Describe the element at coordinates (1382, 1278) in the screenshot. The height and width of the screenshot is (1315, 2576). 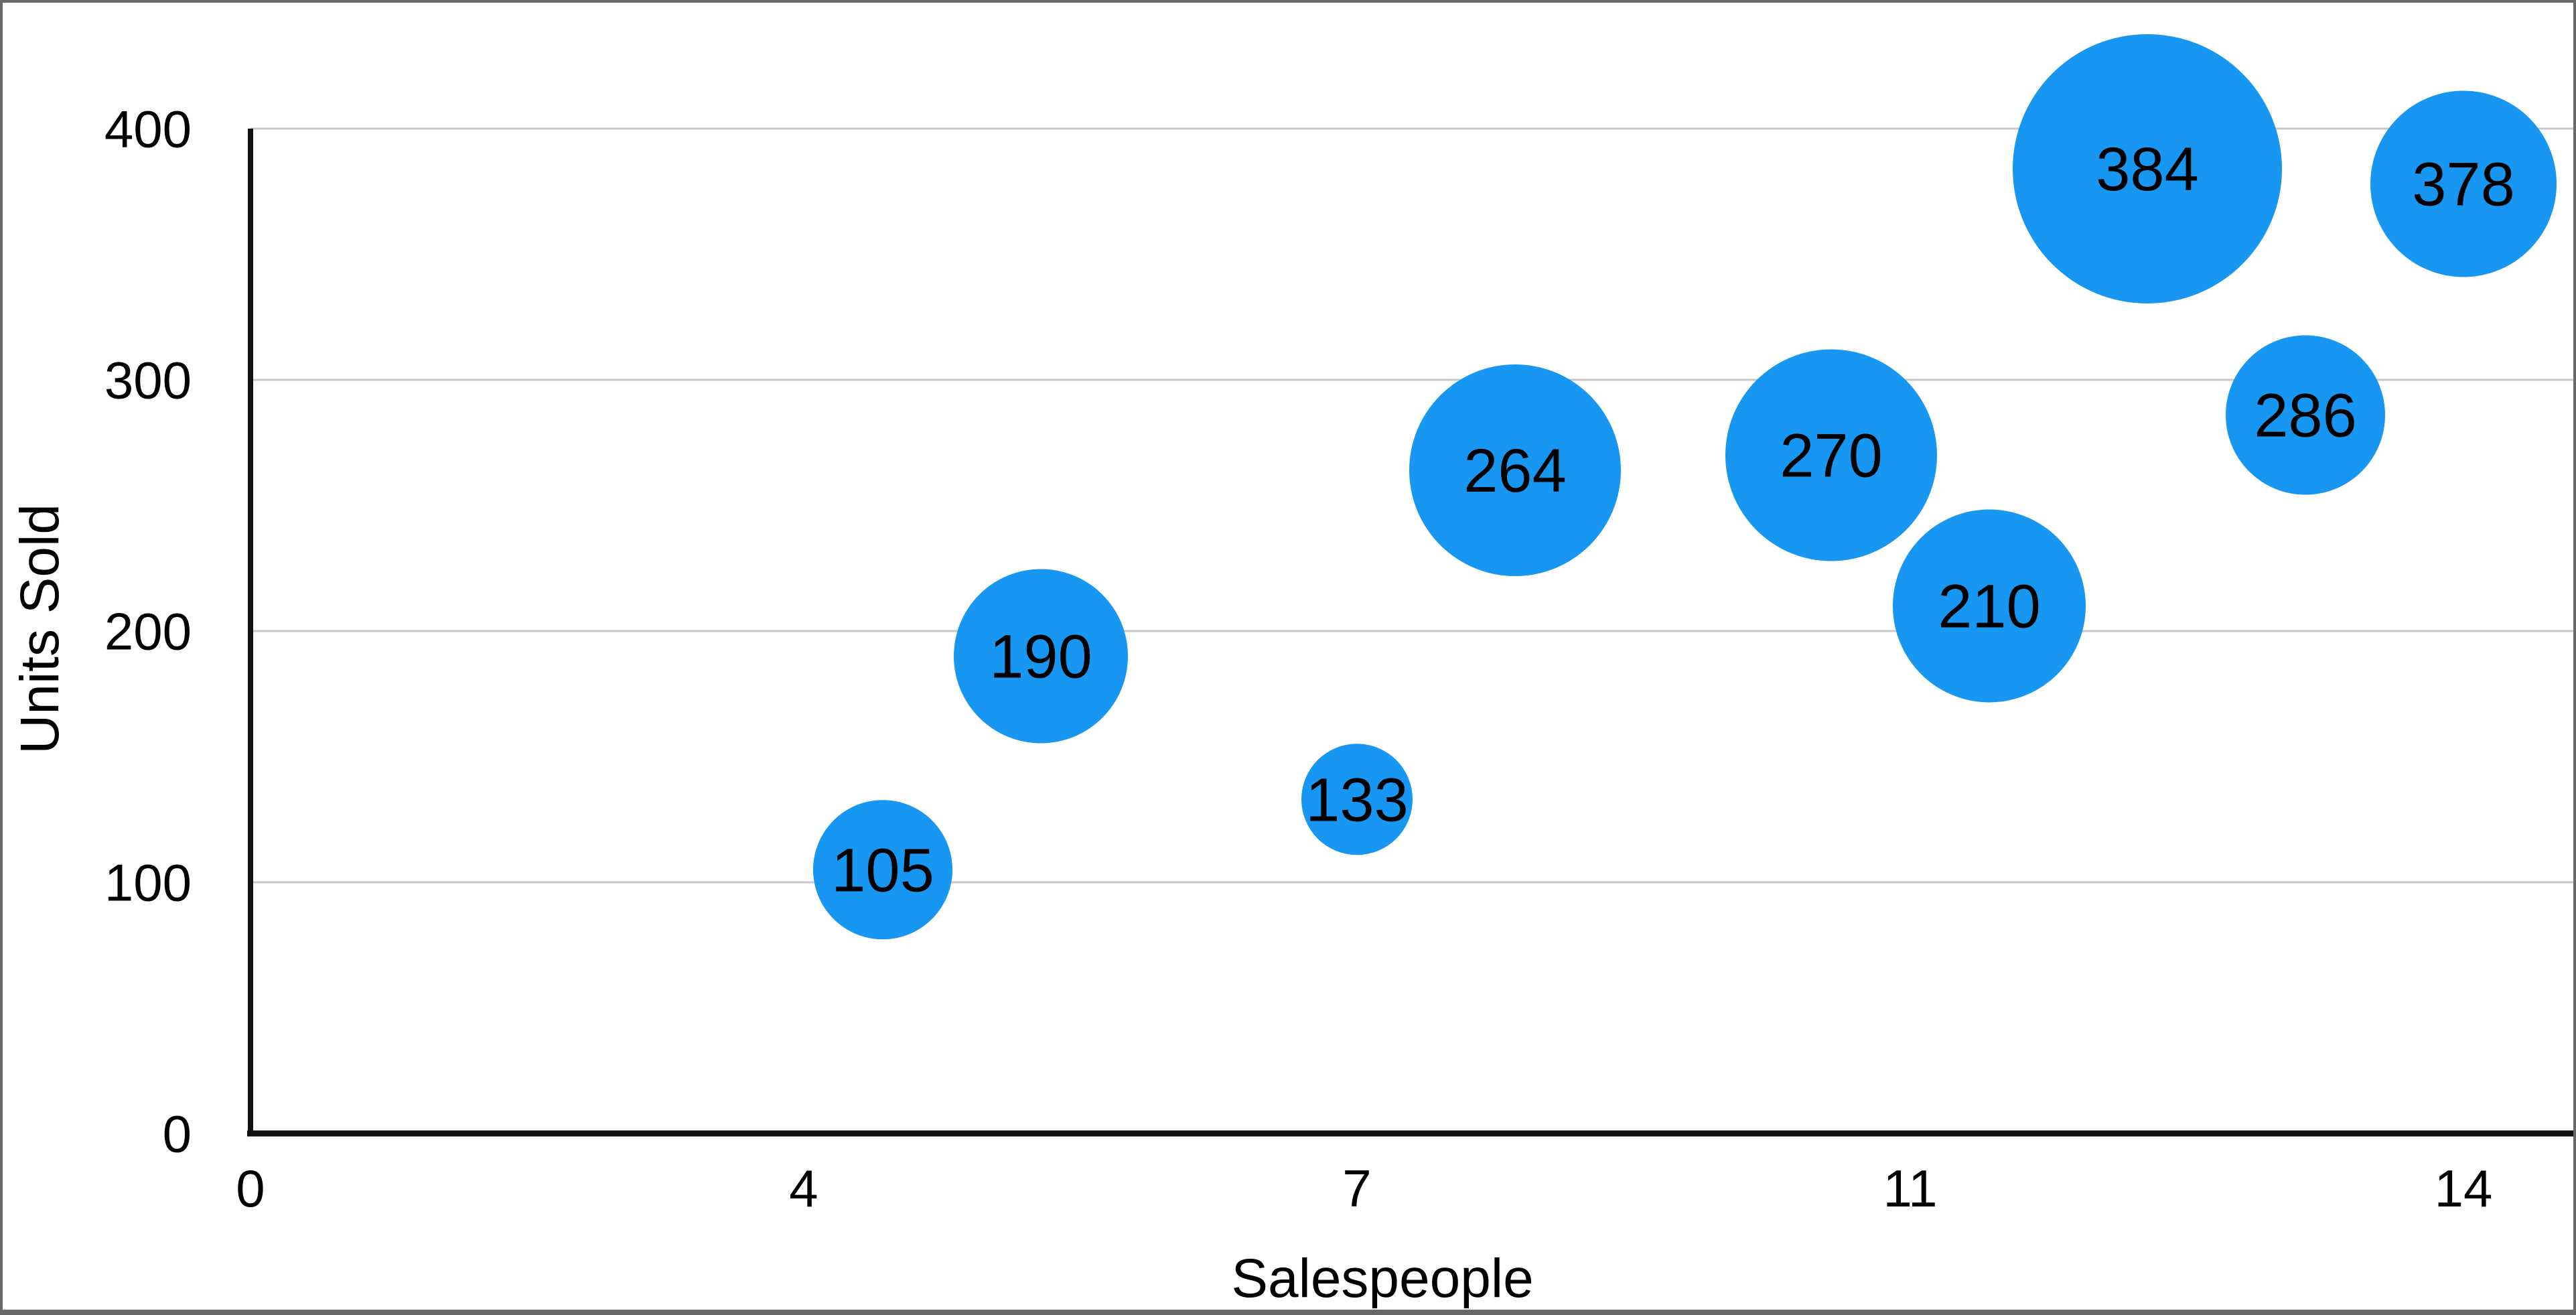
I see `x-axis-title: Salespeople` at that location.